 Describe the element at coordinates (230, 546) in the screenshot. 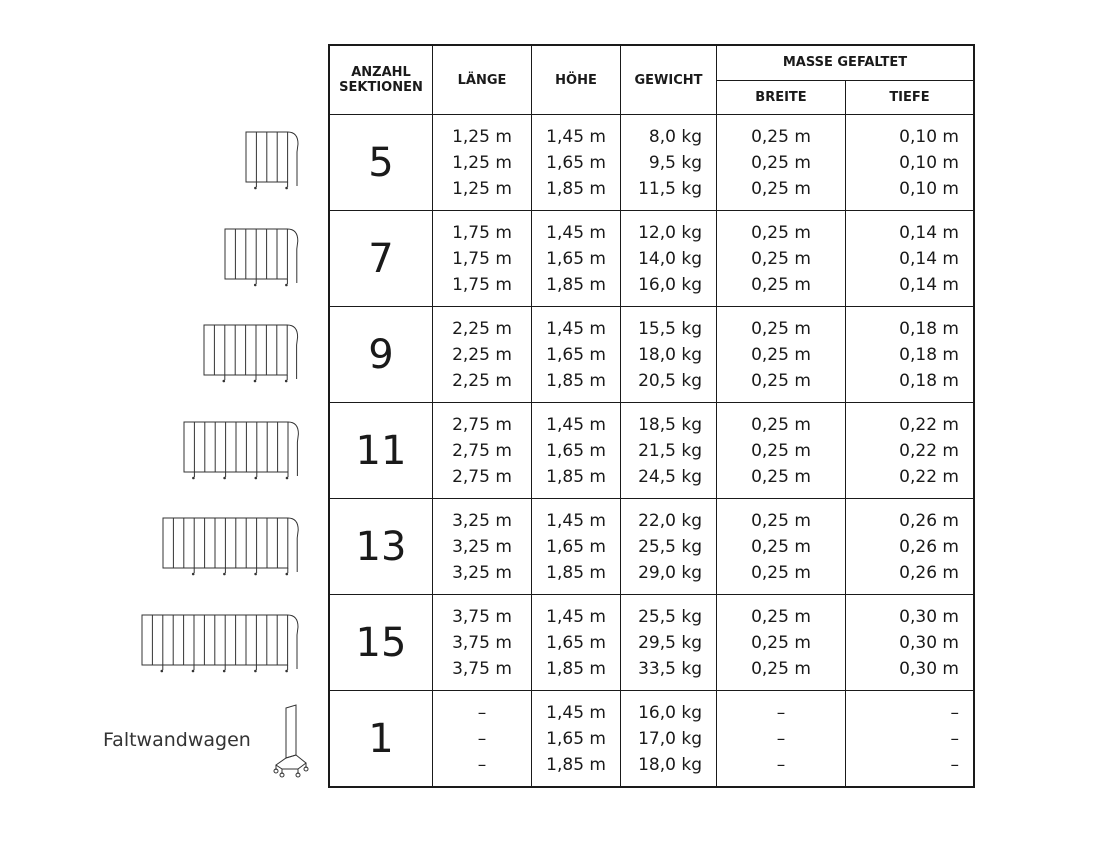

I see `folding-wall-13-panels-icon` at that location.